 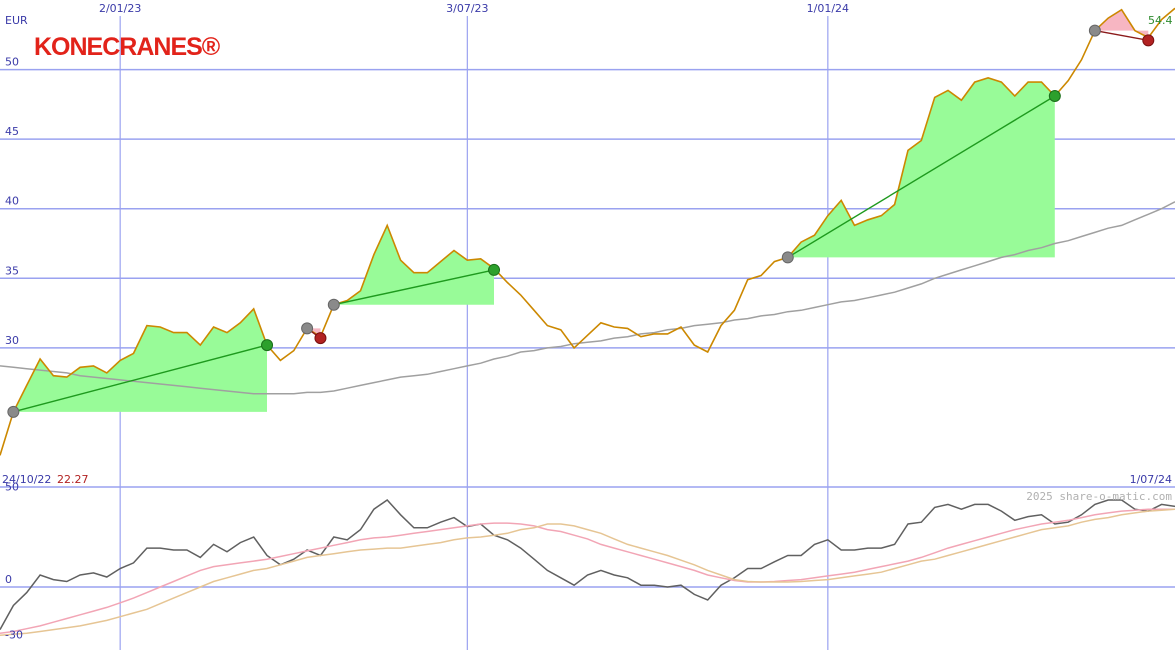 What do you see at coordinates (16, 20) in the screenshot?
I see `unit-label: EUR` at bounding box center [16, 20].